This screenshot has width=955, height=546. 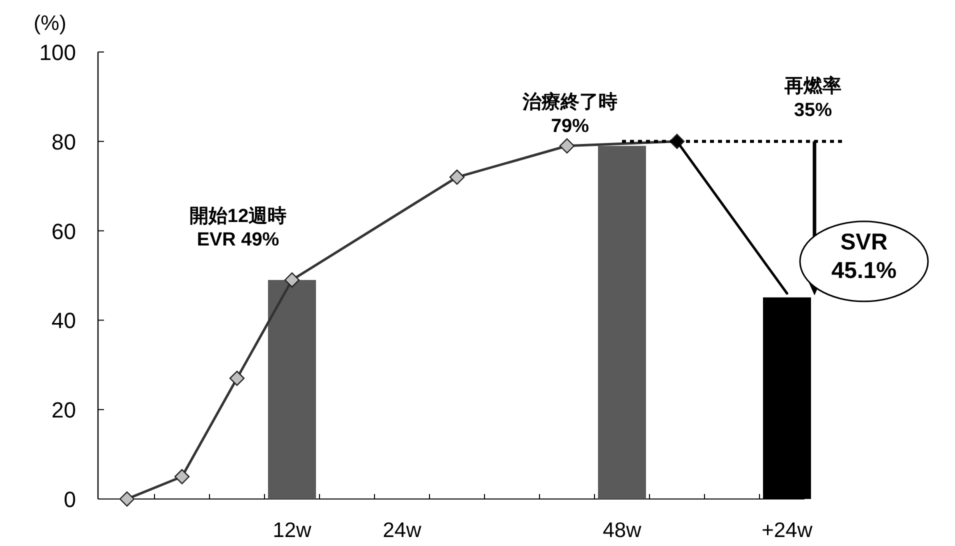 What do you see at coordinates (57, 52) in the screenshot?
I see `y-tick-label: 100` at bounding box center [57, 52].